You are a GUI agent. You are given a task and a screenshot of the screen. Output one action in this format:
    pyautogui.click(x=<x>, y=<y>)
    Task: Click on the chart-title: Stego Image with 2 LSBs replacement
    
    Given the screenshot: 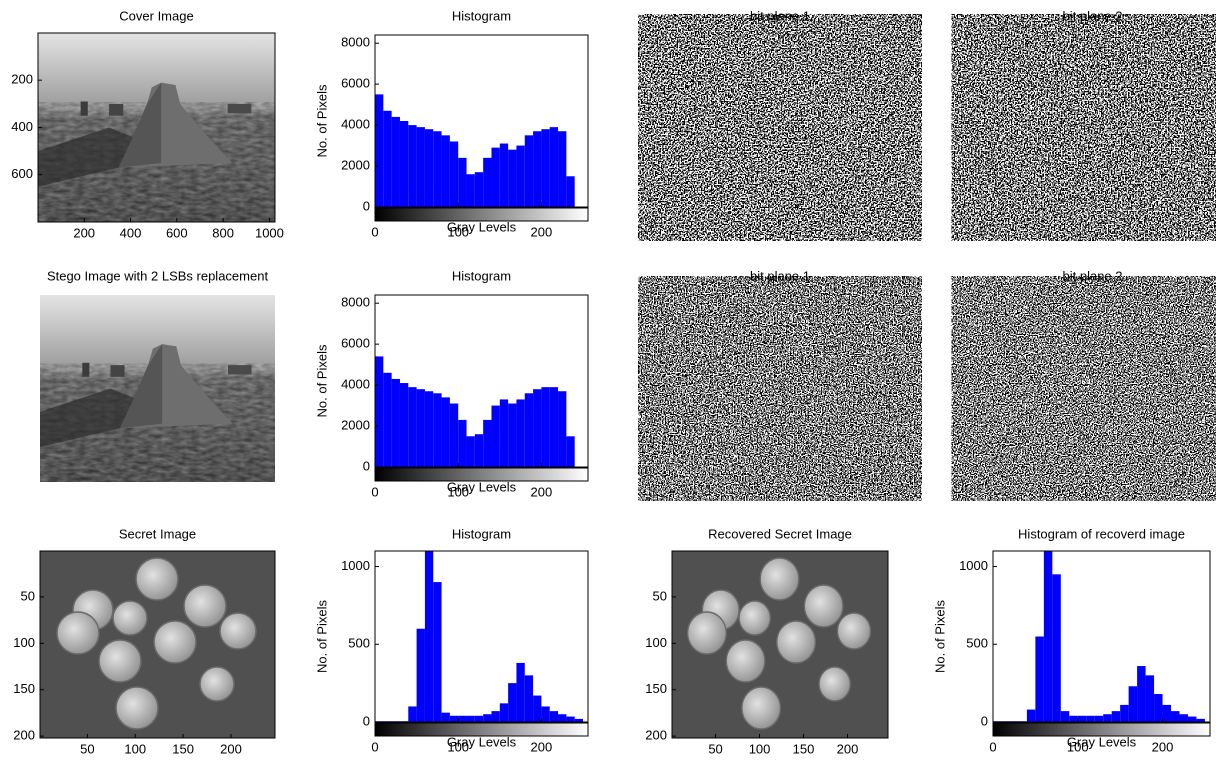 What is the action you would take?
    pyautogui.click(x=158, y=275)
    